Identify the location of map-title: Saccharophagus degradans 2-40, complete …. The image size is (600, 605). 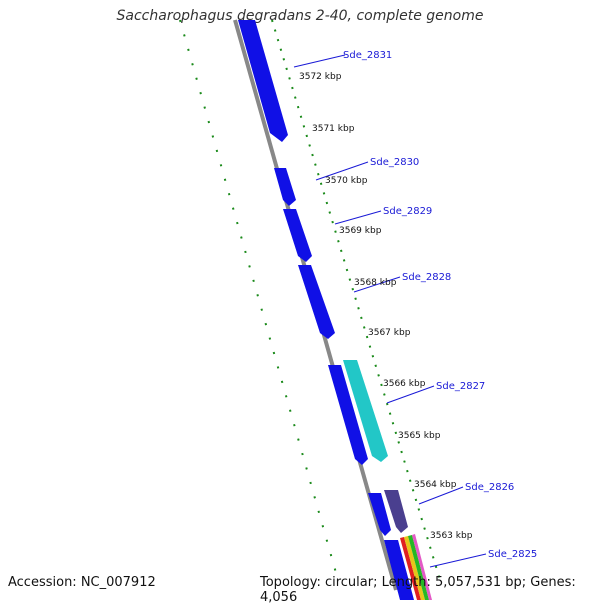
(300, 16).